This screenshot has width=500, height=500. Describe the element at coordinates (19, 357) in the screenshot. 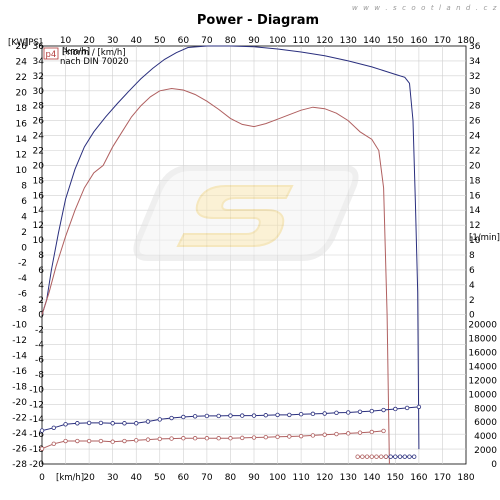

I see `y-left-kw-tick: -14` at that location.